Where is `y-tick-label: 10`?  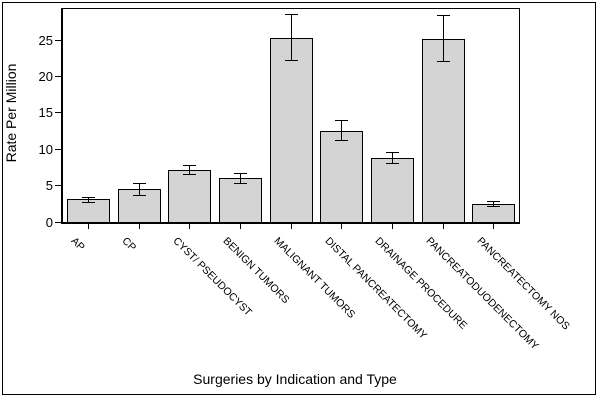
y-tick-label: 10 is located at coordinates (45, 149).